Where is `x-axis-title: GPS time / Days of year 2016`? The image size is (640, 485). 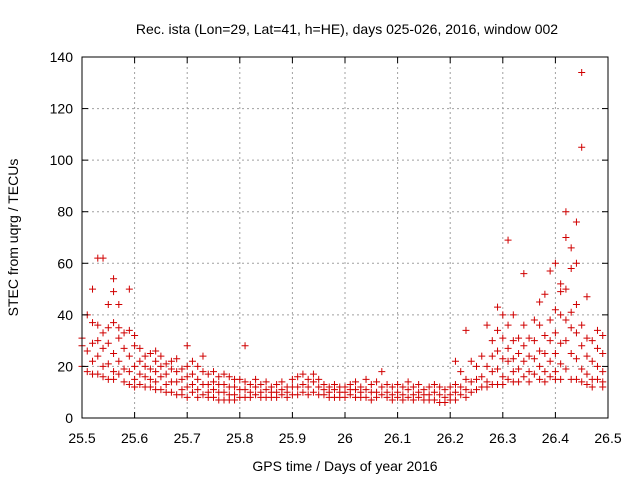
x-axis-title: GPS time / Days of year 2016 is located at coordinates (344, 466).